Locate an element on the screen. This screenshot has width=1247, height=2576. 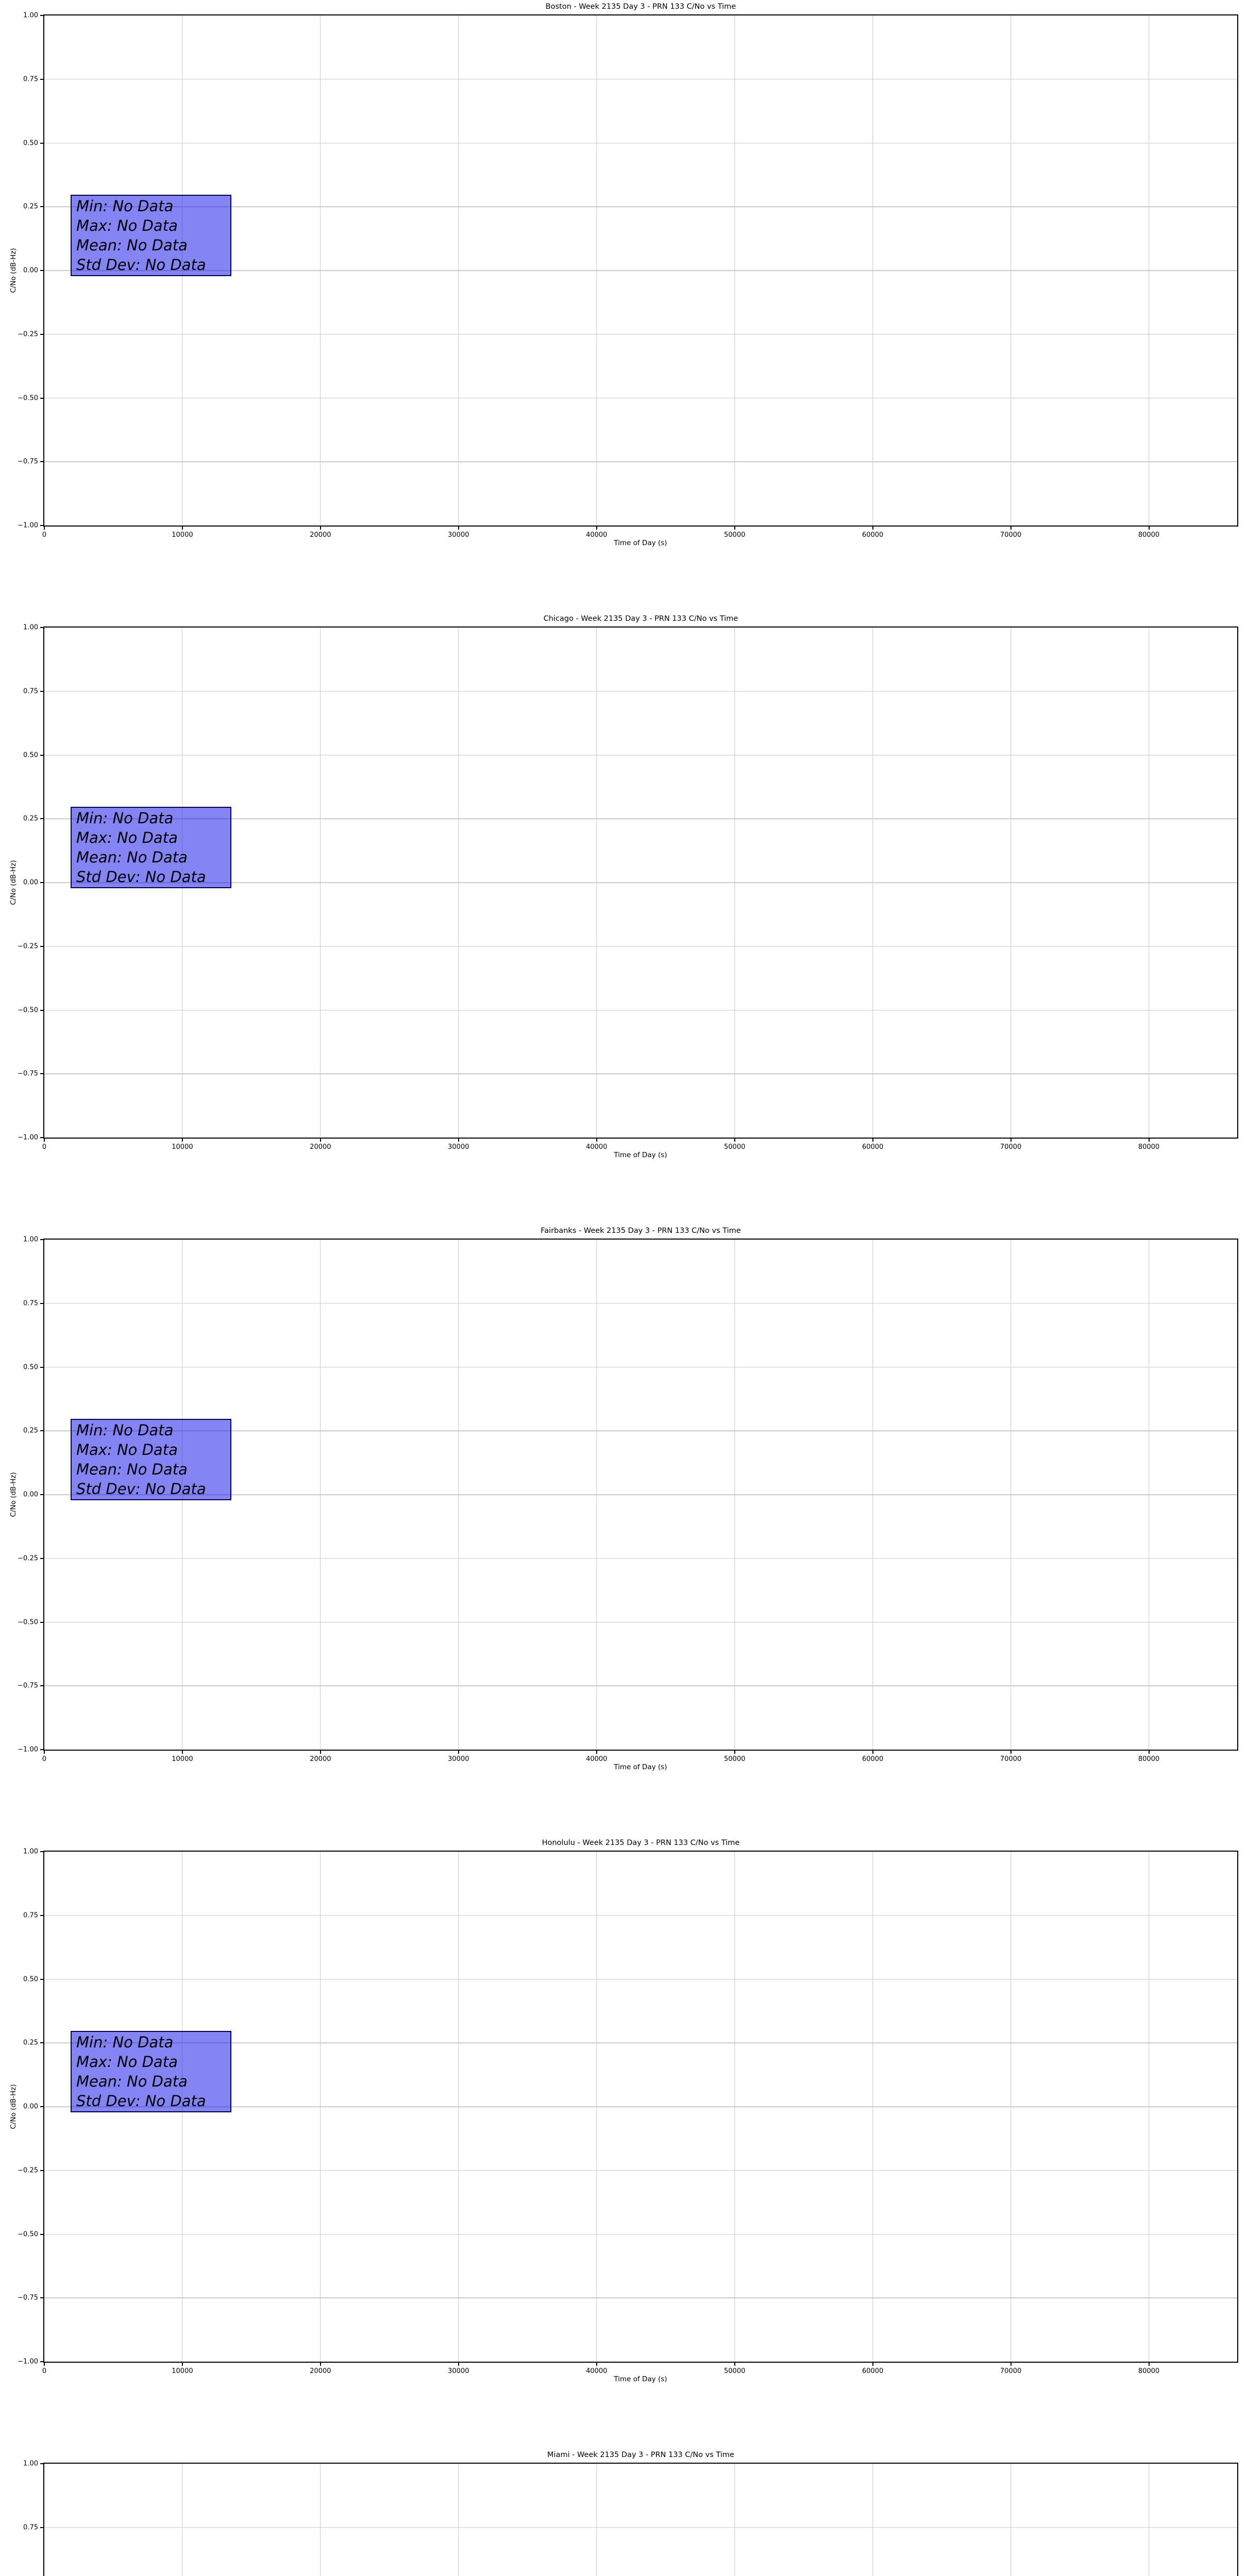
x-tick-label: 30000 is located at coordinates (458, 2371).